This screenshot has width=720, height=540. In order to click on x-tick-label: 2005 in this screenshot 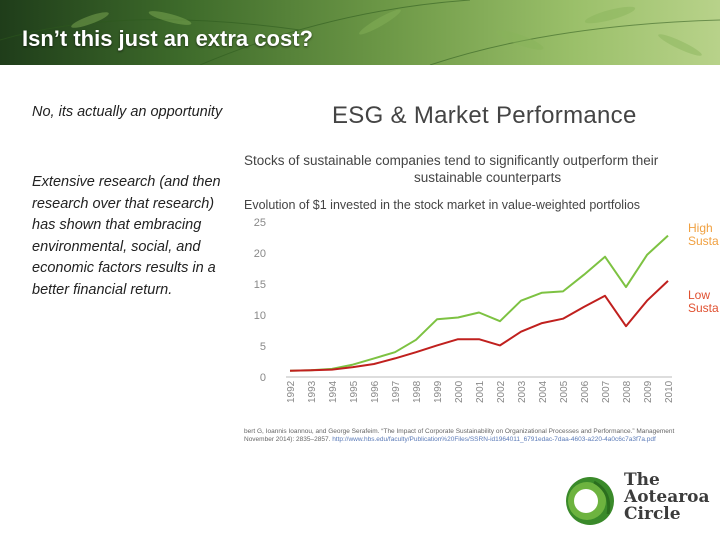, I will do `click(564, 391)`.